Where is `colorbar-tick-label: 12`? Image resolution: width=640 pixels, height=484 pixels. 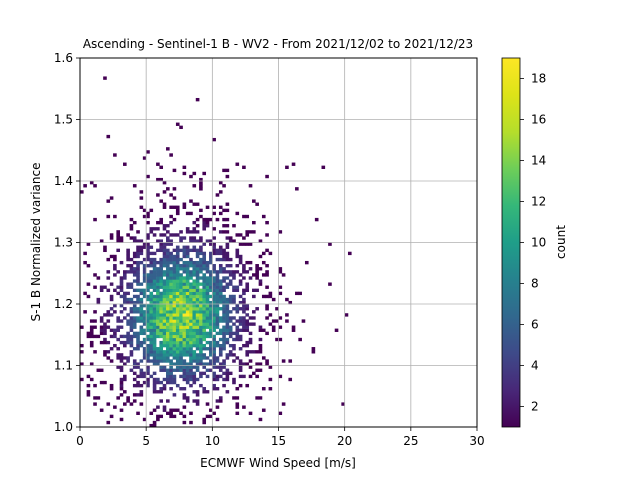 colorbar-tick-label: 12 is located at coordinates (538, 202).